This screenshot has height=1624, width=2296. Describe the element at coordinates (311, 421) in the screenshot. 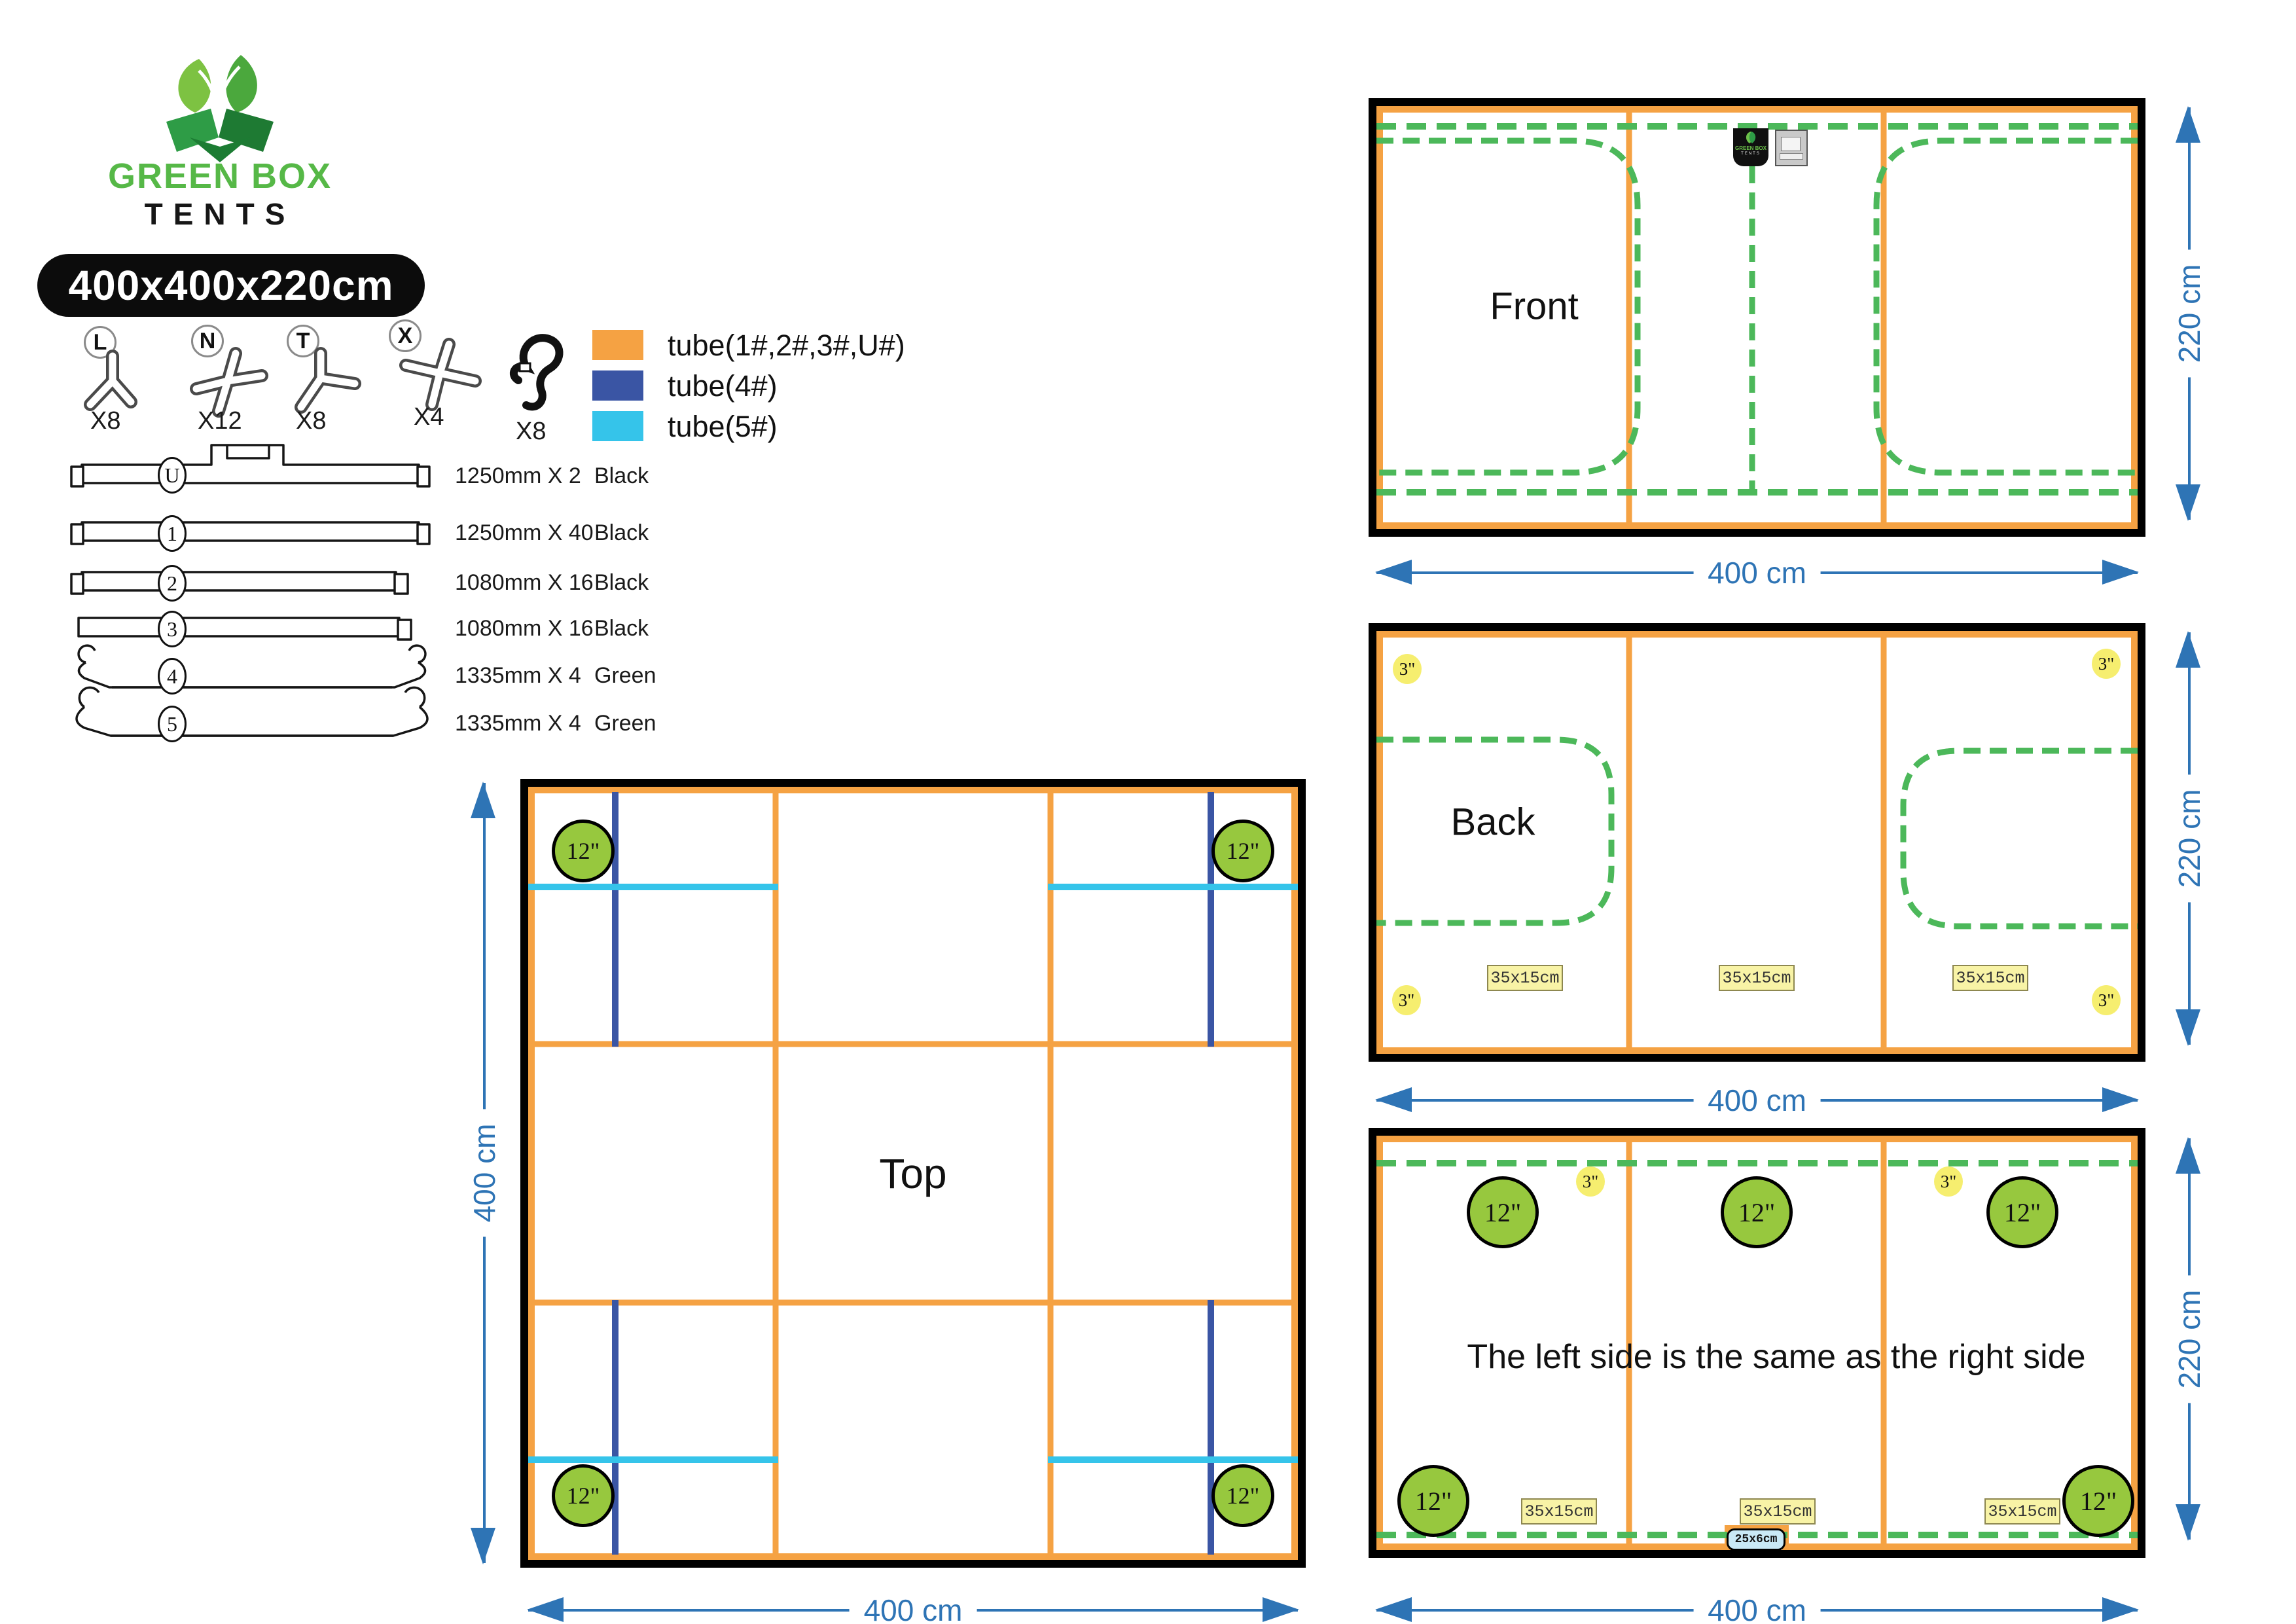

I see `connector-t-qty: X8` at that location.